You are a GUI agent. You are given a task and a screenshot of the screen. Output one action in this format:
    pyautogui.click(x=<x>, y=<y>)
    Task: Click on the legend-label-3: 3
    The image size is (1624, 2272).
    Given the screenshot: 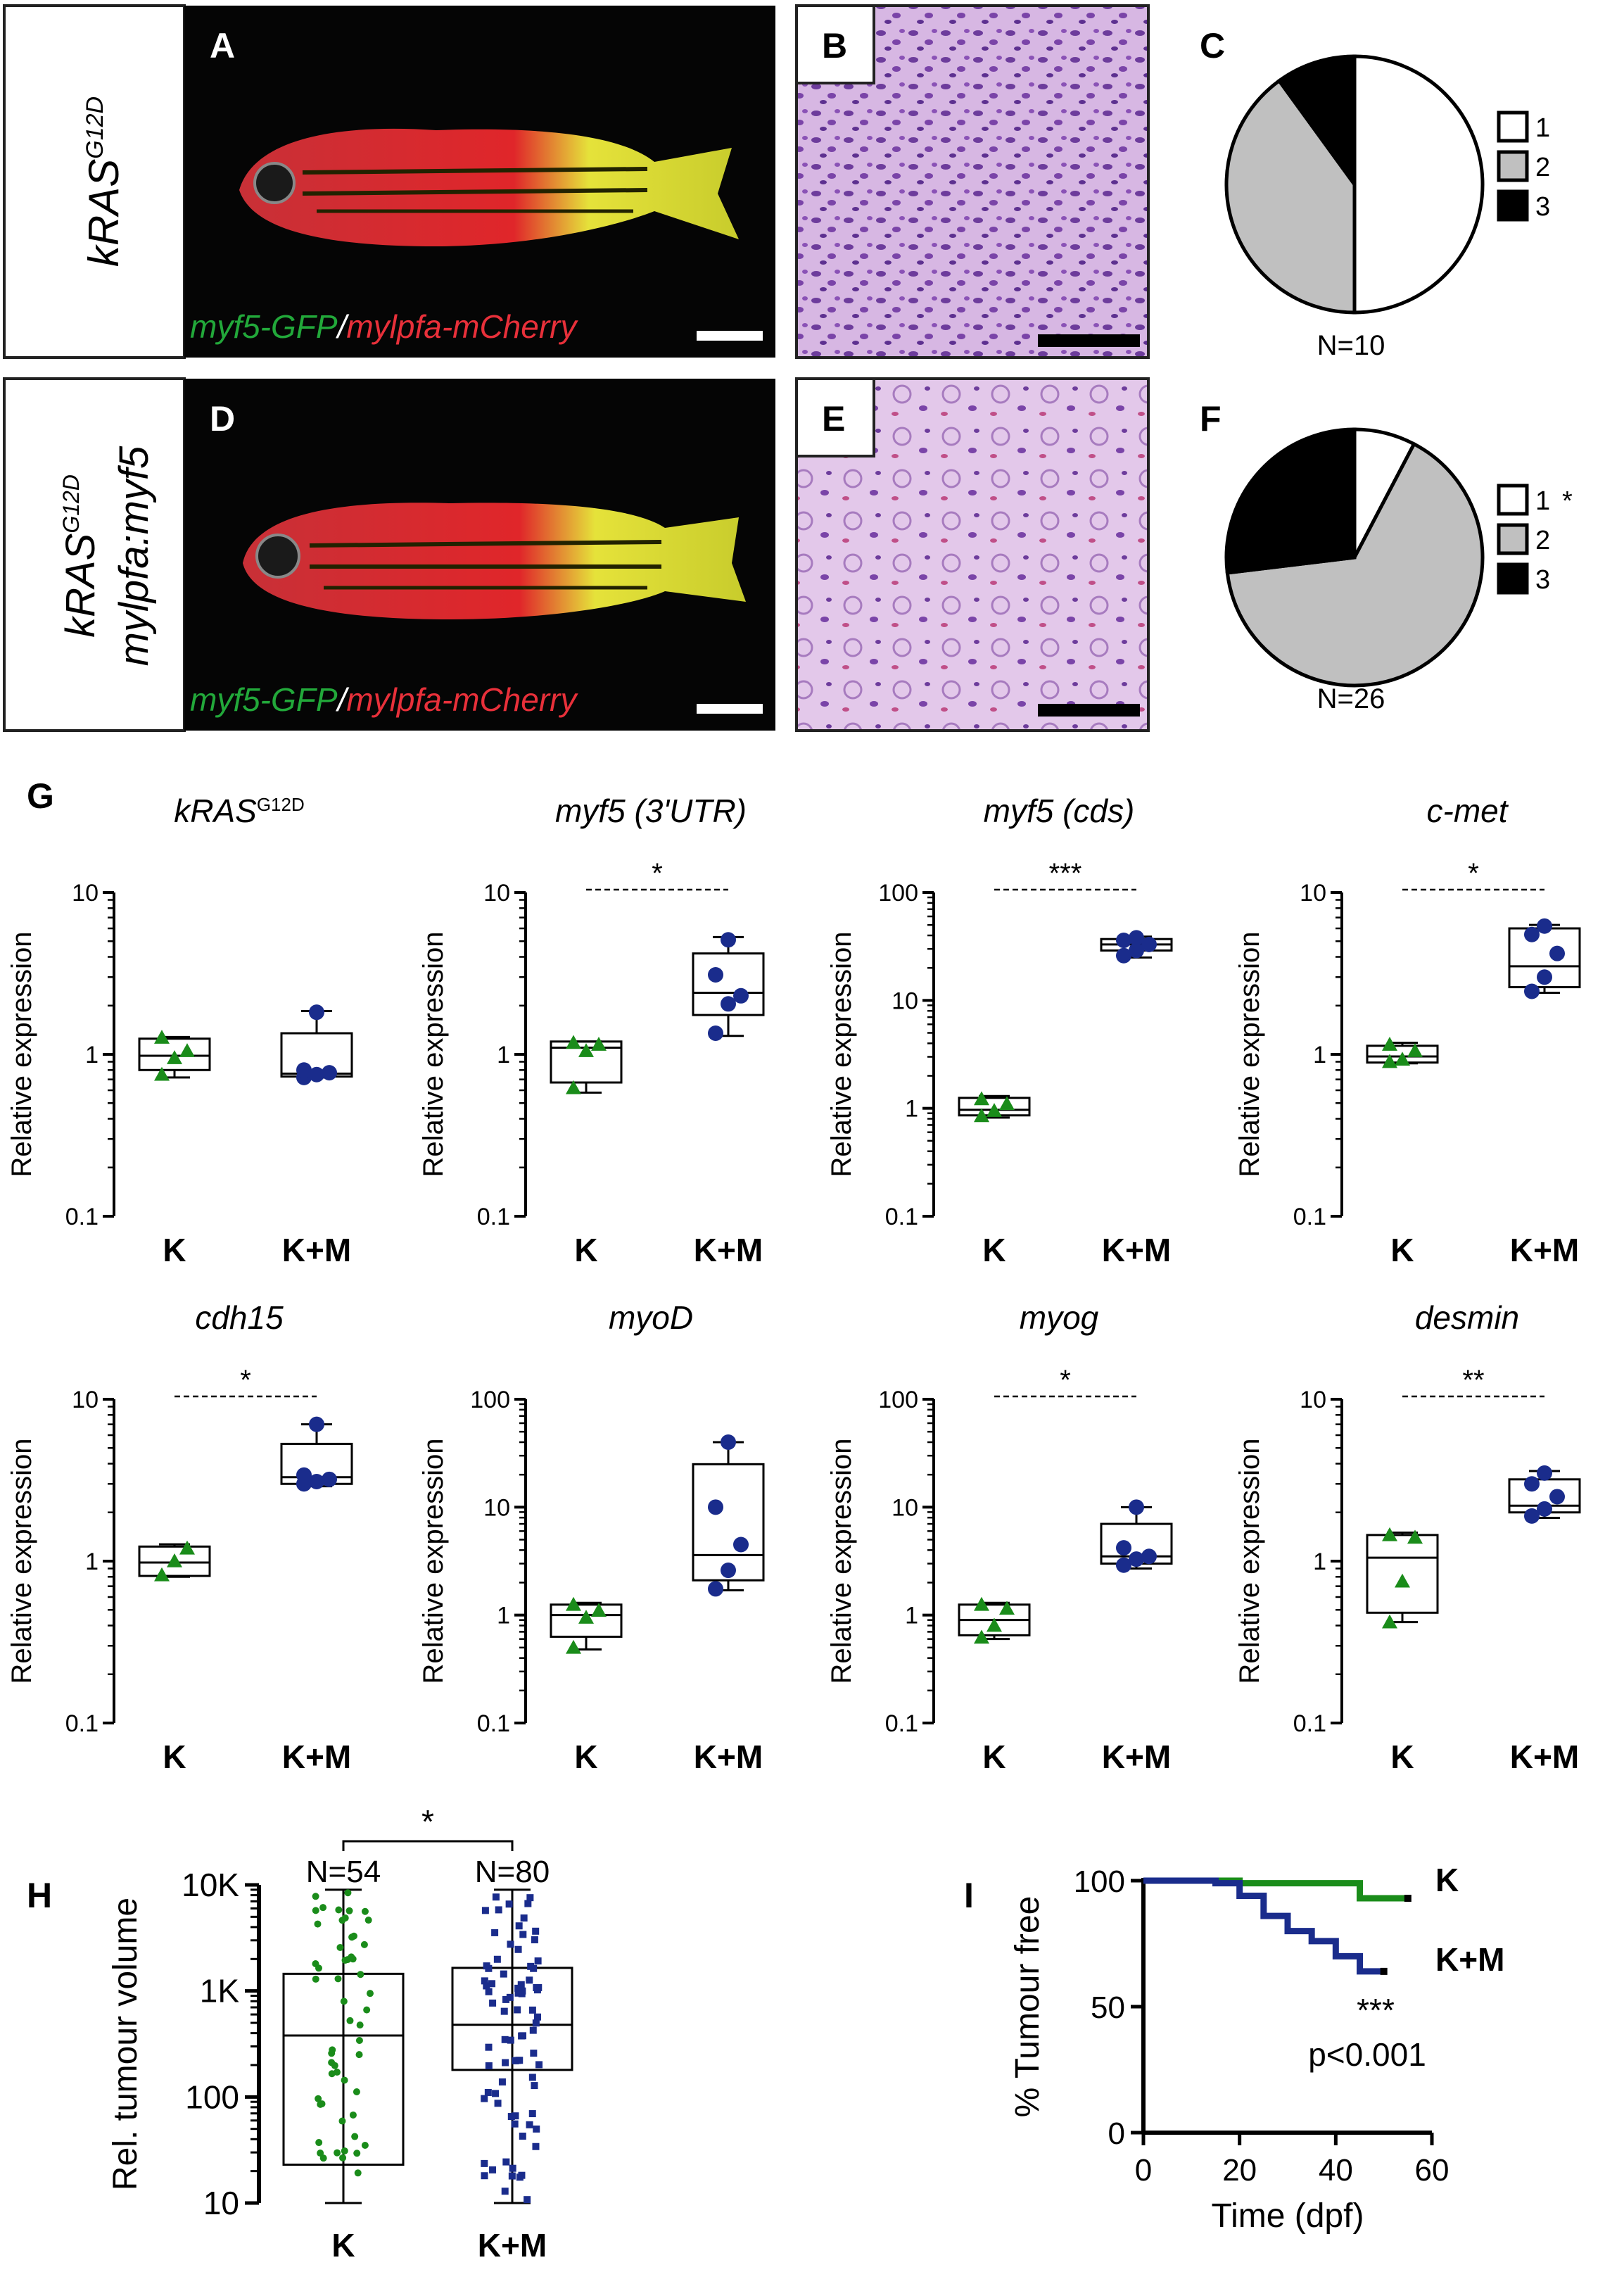 What is the action you would take?
    pyautogui.click(x=1542, y=580)
    